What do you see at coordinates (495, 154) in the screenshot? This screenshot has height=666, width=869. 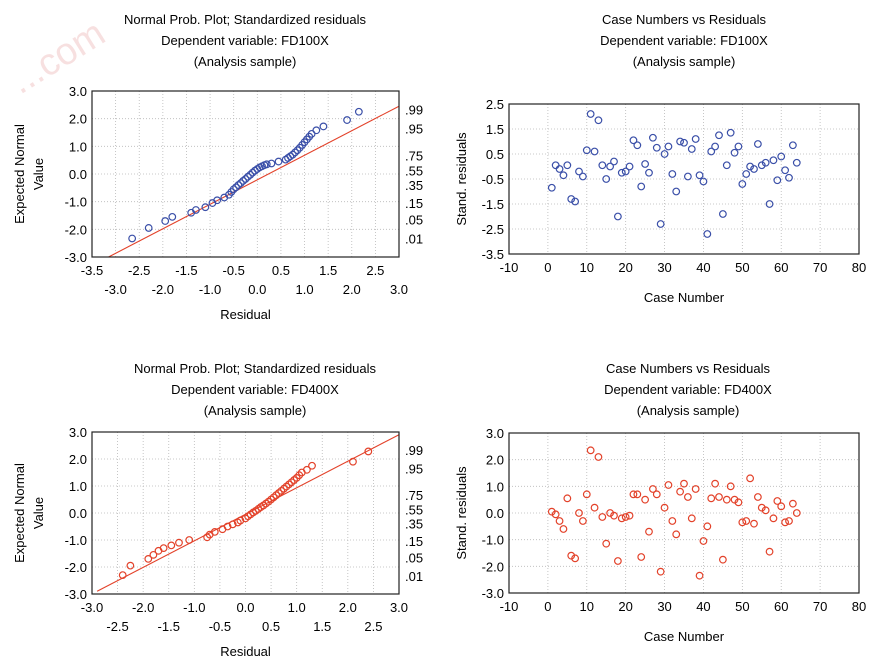 I see `y-tick-label: 0.5` at bounding box center [495, 154].